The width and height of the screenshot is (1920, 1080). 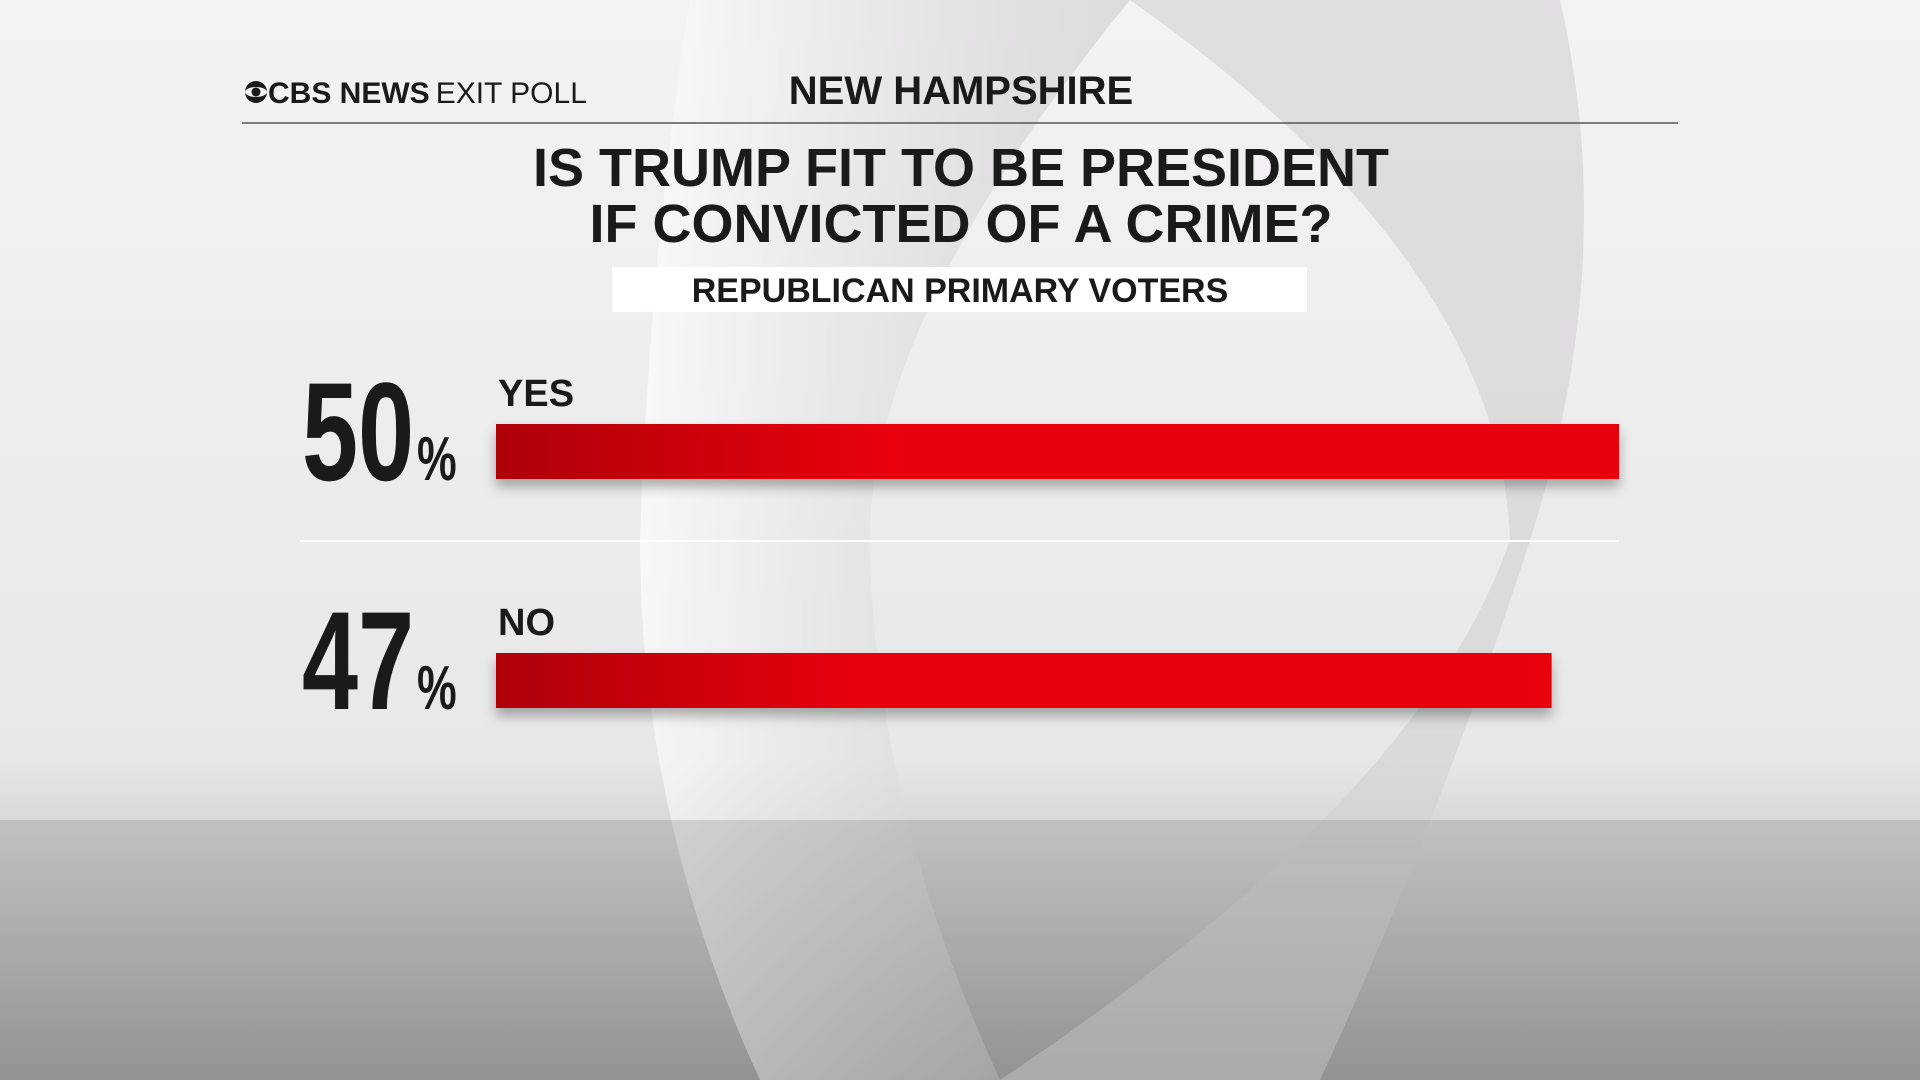 I want to click on title-line: IF CONVICTED OF A CRIME?, so click(x=961, y=224).